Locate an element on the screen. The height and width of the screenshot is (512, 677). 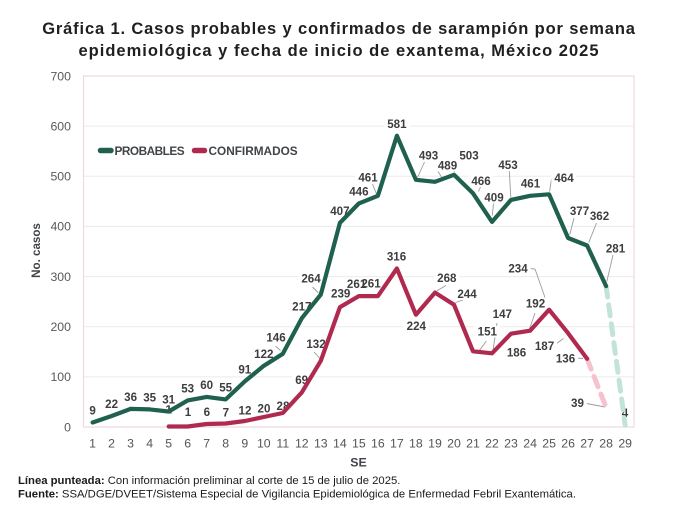
svg-text: 132 is located at coordinates (315, 344).